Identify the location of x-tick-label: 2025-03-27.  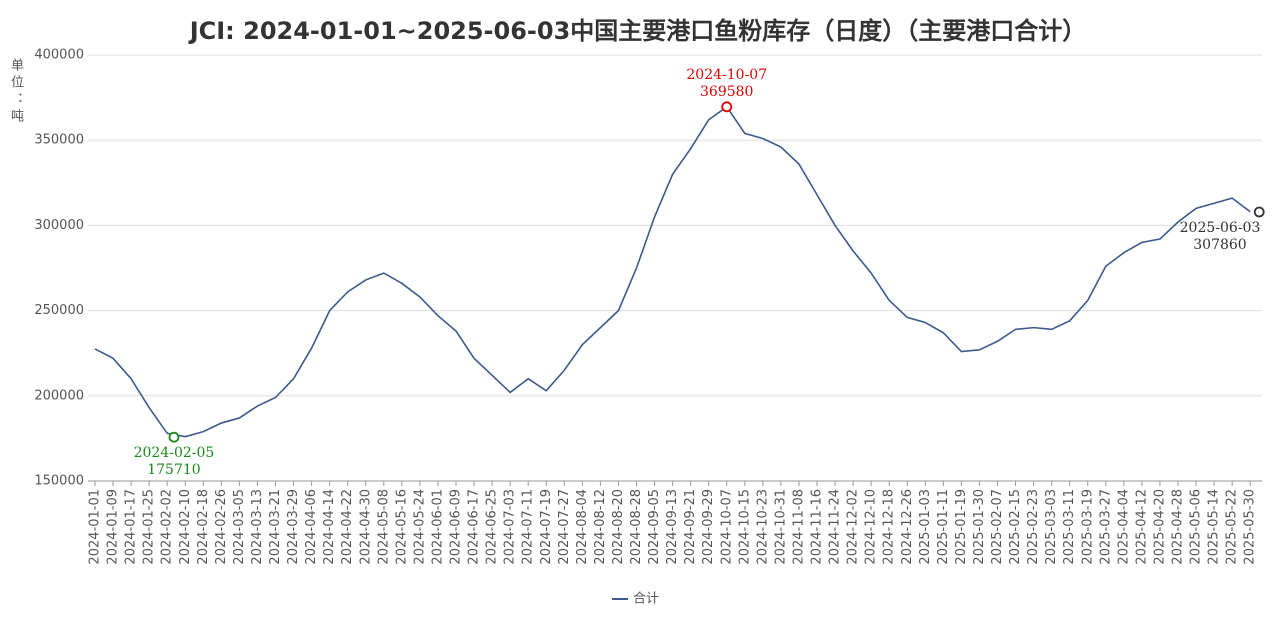
(1105, 527).